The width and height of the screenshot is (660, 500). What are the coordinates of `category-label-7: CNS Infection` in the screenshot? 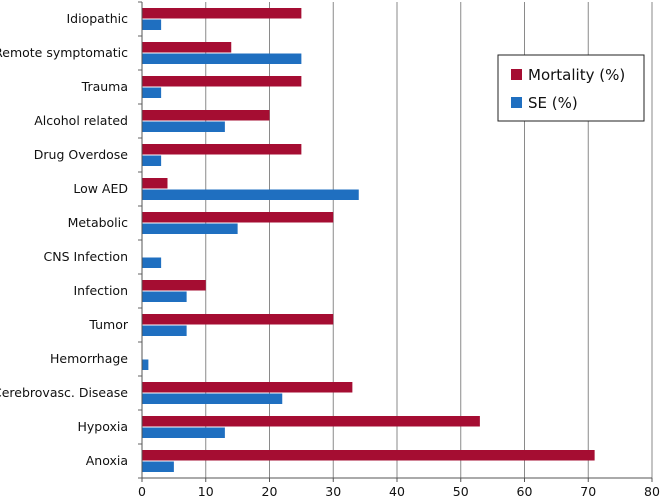 It's located at (85, 256).